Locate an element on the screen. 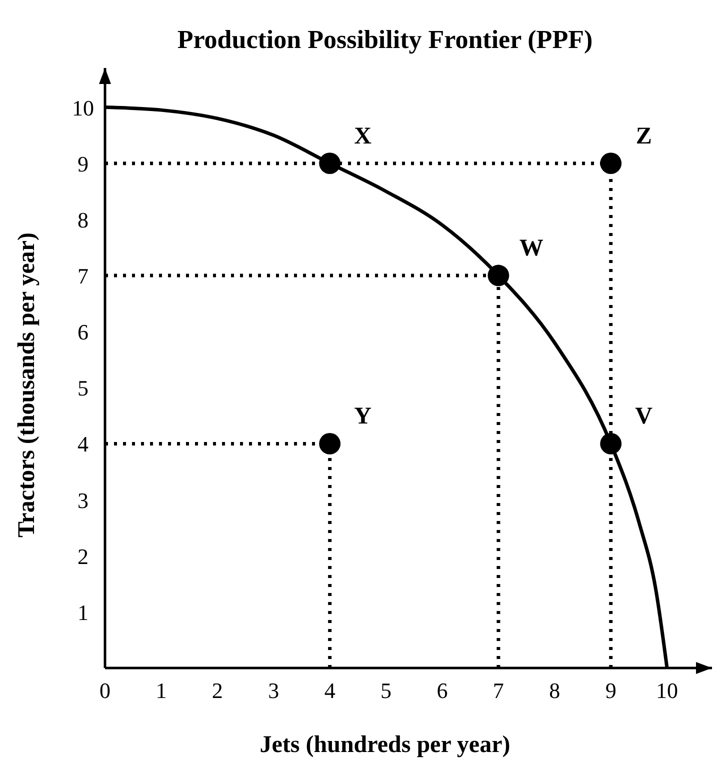 This screenshot has height=766, width=715. chart-title: Production Possibility Frontier (PPF) is located at coordinates (385, 39).